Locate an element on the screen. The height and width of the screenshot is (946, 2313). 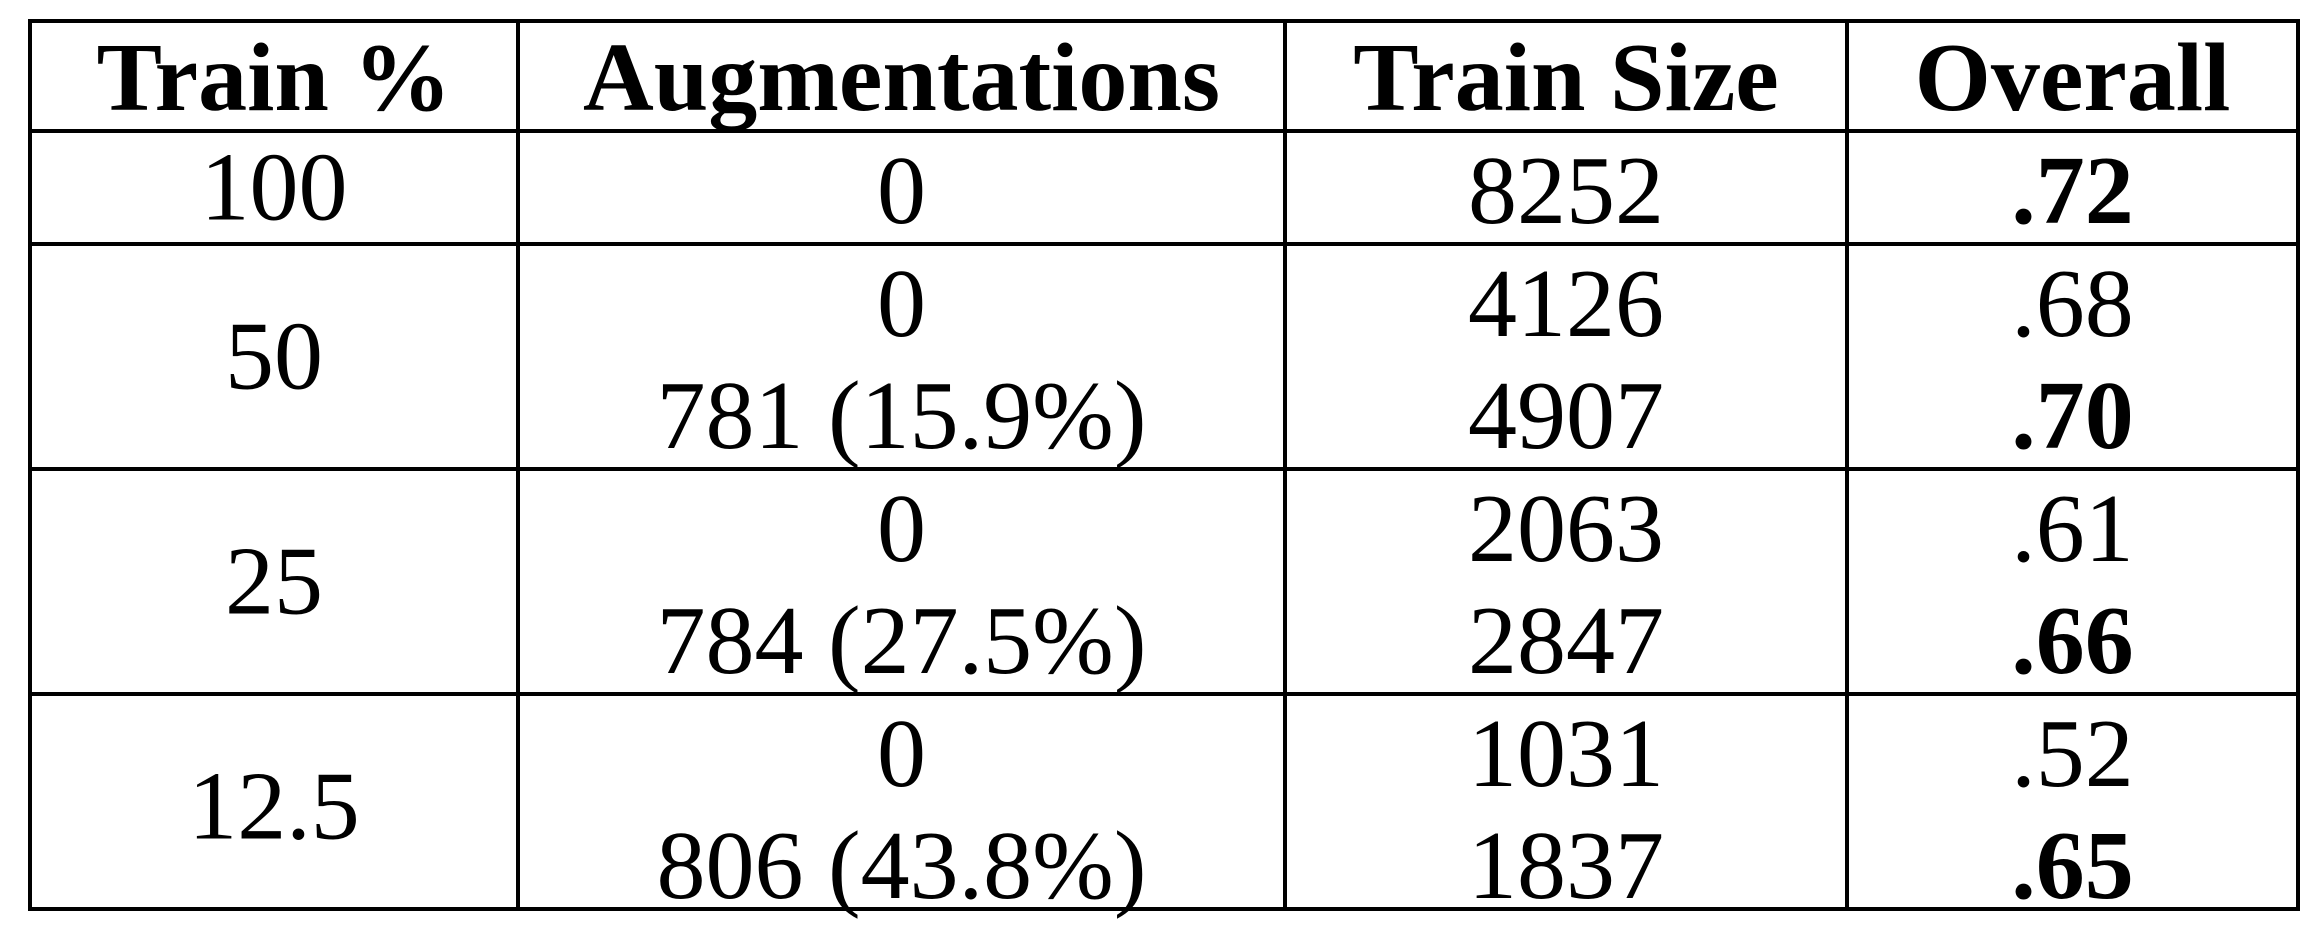
train-size-cell: 4126 is located at coordinates (1566, 304).